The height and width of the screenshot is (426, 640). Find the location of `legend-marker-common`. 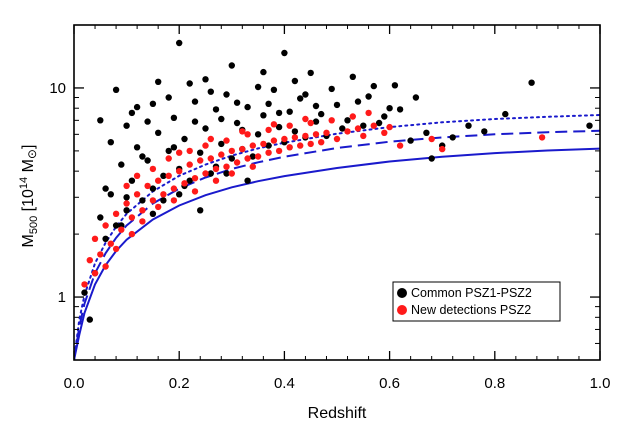

legend-marker-common is located at coordinates (402, 293).